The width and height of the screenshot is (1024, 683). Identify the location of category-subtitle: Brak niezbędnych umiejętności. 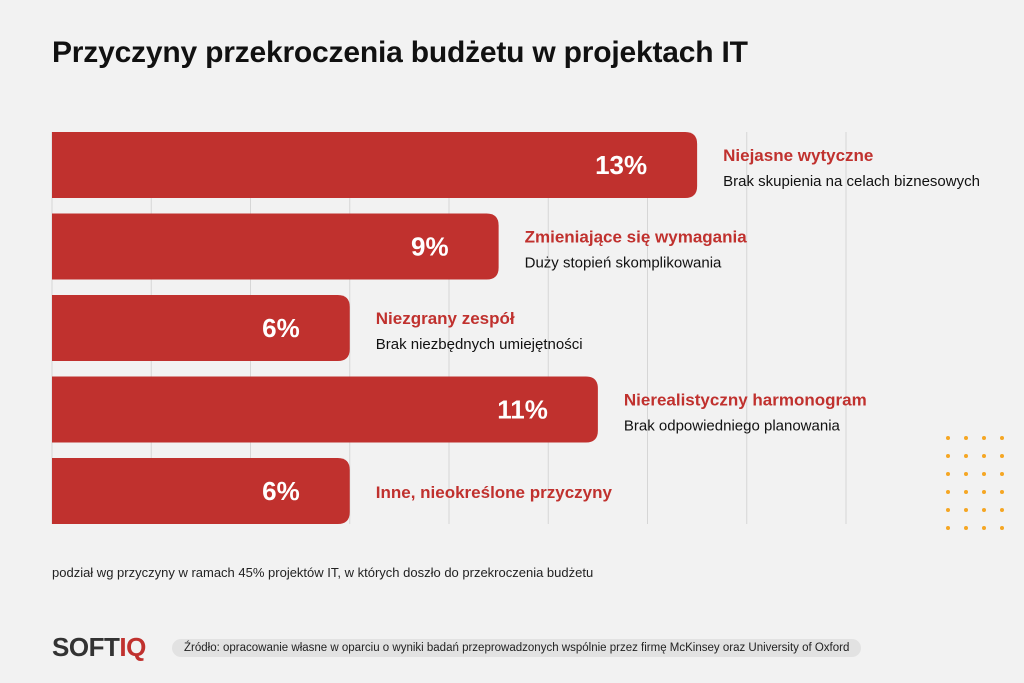
(479, 344).